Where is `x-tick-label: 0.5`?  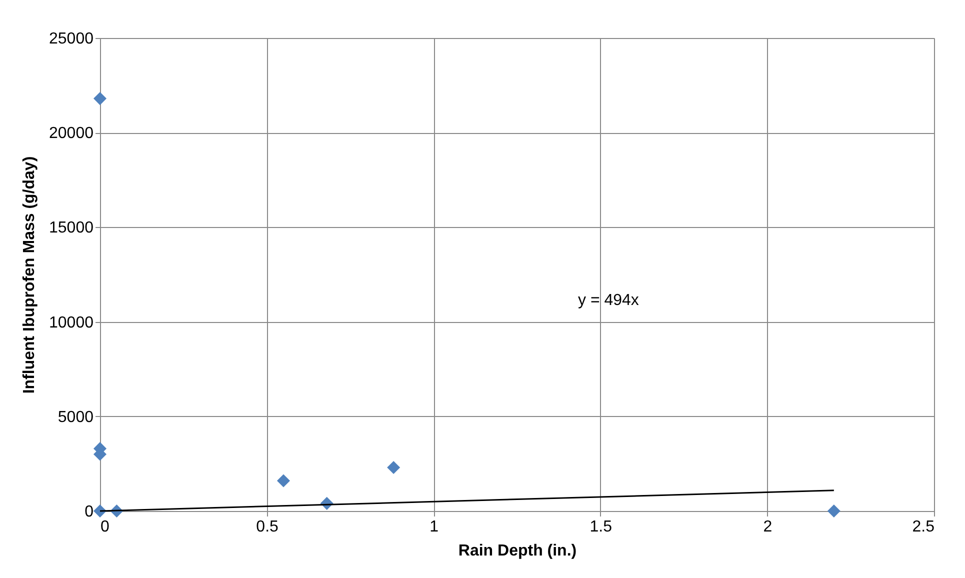
x-tick-label: 0.5 is located at coordinates (267, 527).